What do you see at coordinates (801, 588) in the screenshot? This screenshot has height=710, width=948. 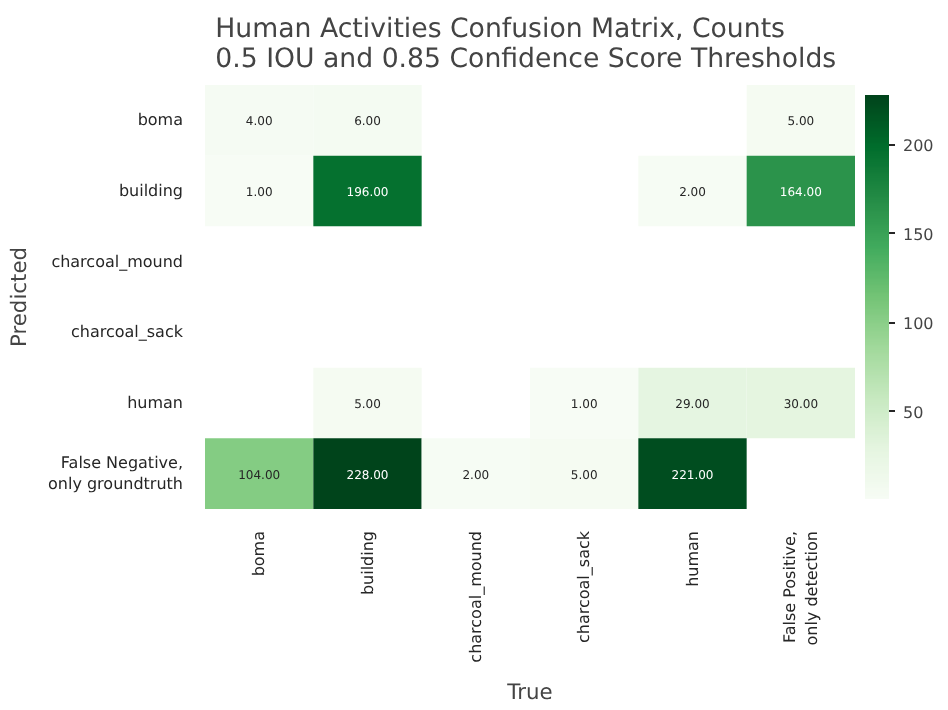 I see `x-tick-label: False Positive, only detection` at bounding box center [801, 588].